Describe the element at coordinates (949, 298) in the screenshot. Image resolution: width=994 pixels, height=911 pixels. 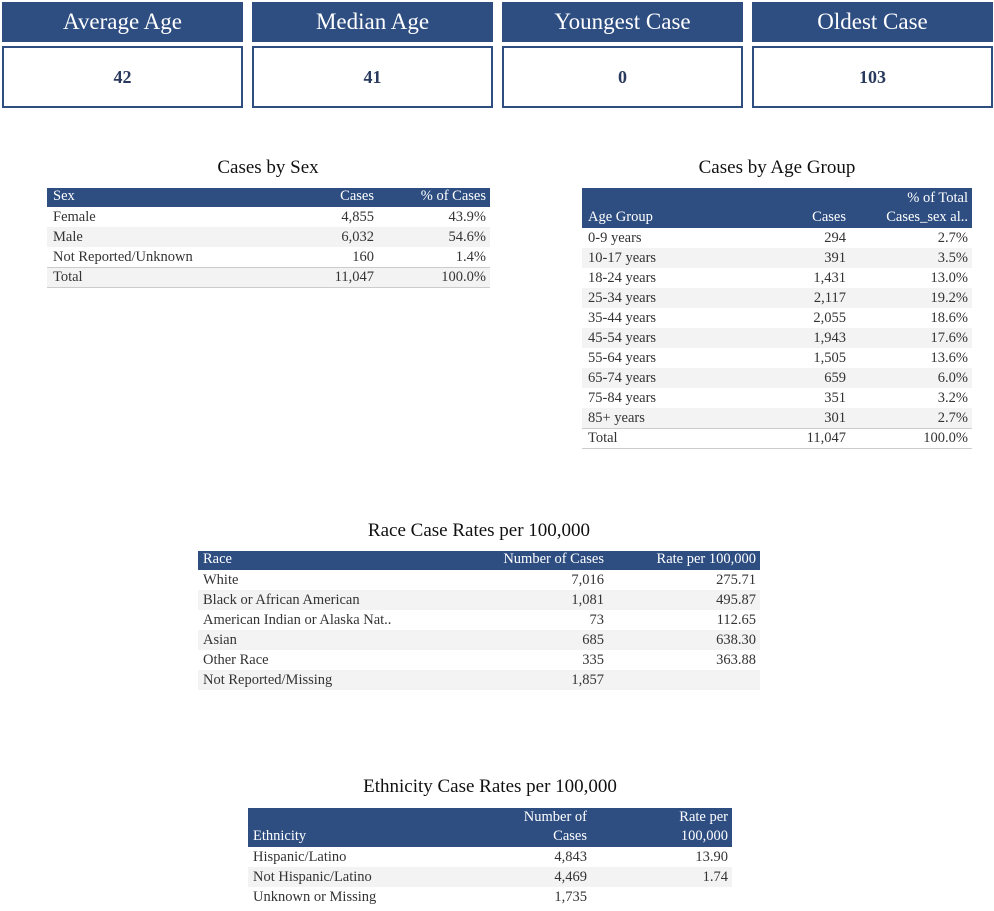
I see `row-value-2: 19.2%` at that location.